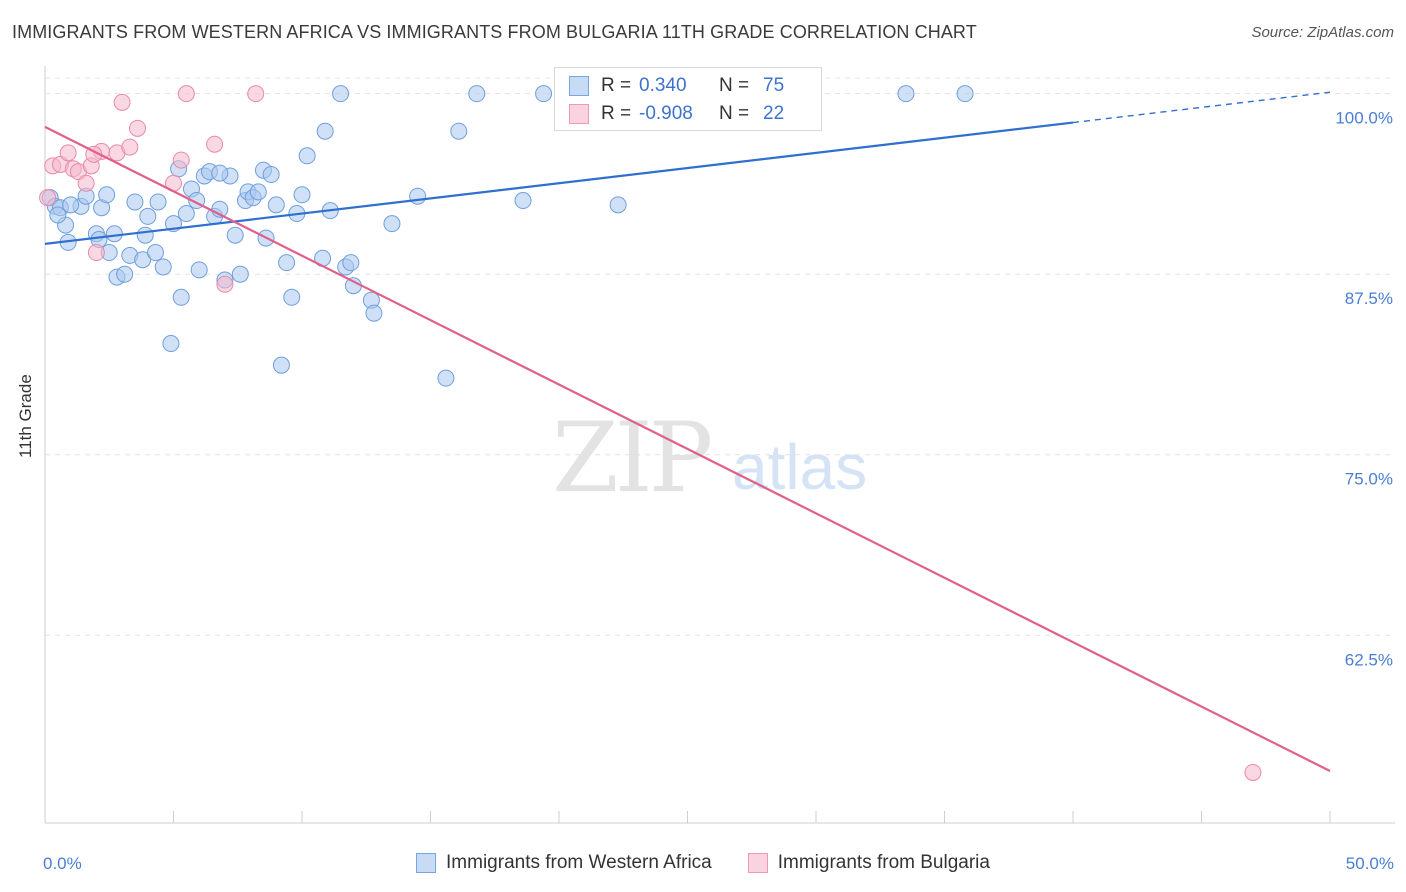 Image resolution: width=1406 pixels, height=892 pixels. What do you see at coordinates (774, 113) in the screenshot?
I see `legend-n-value: 22` at bounding box center [774, 113].